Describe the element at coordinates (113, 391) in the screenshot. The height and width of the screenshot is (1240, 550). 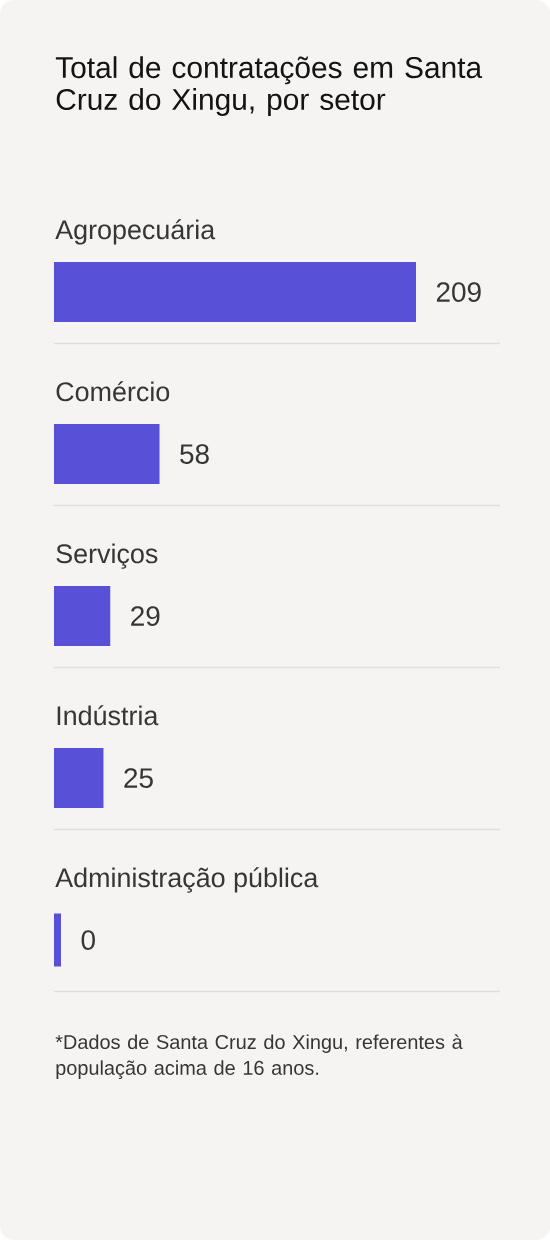
I see `y-tick-label: Comércio` at that location.